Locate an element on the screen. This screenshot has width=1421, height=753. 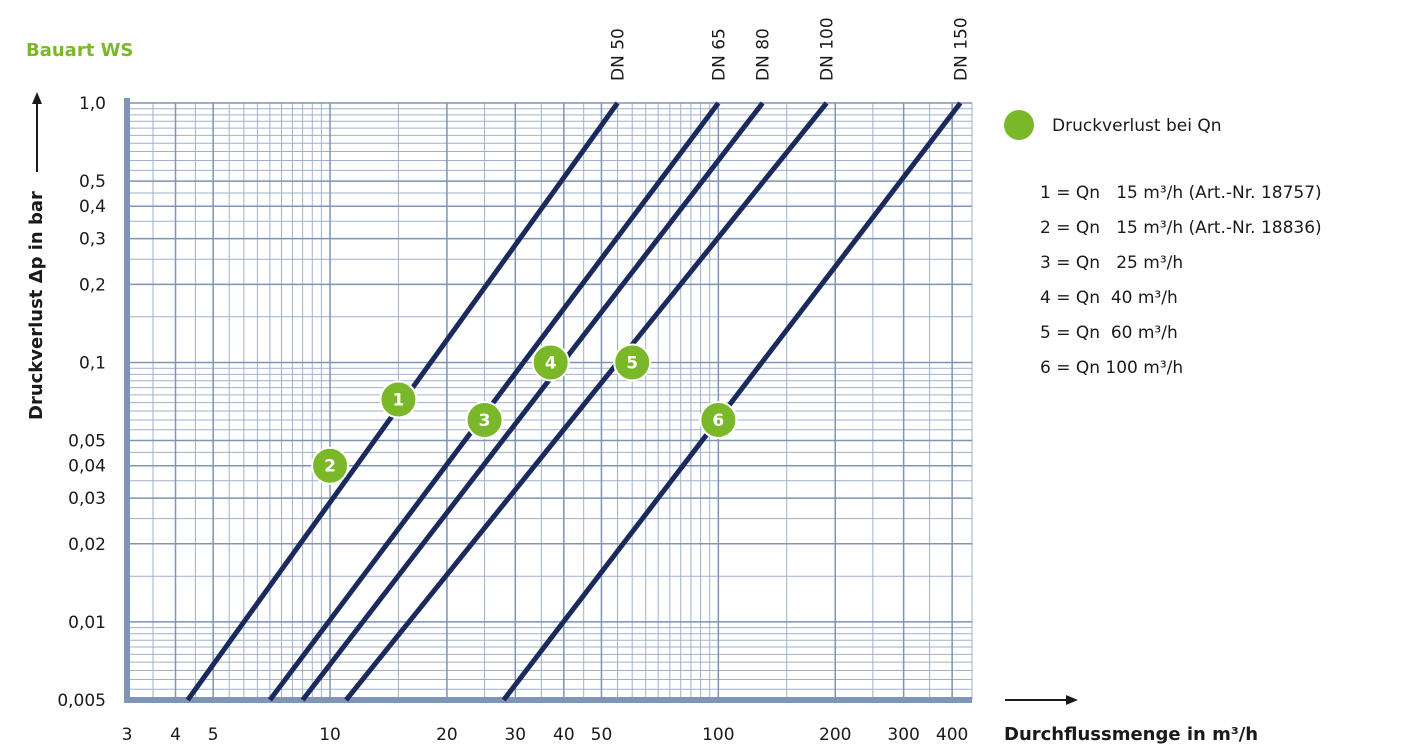
y-tick-label: 0,04 is located at coordinates (87, 467).